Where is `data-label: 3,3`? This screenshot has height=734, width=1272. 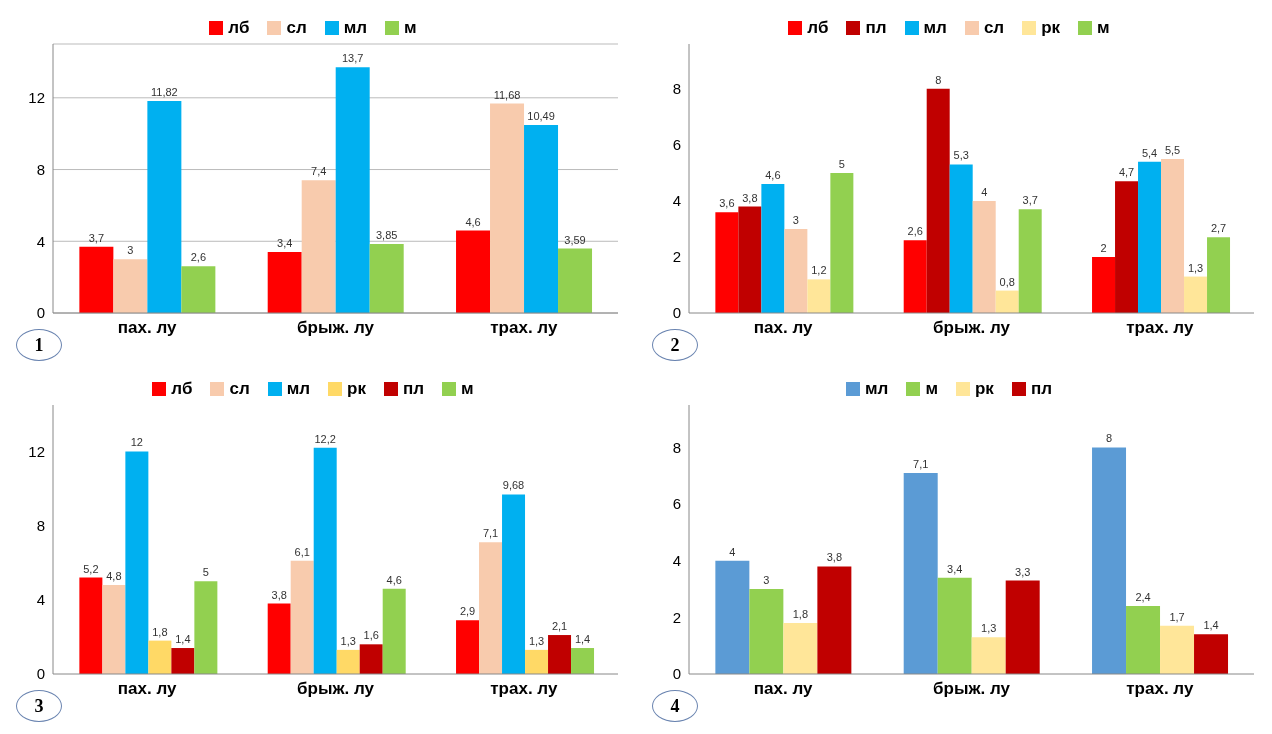 data-label: 3,3 is located at coordinates (1023, 571).